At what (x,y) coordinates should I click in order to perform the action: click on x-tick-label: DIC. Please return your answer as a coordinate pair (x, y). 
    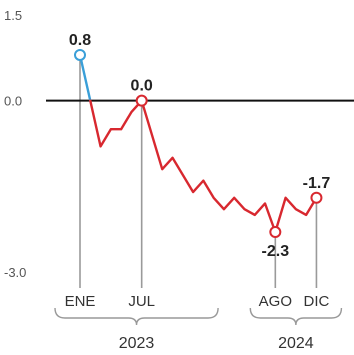
    Looking at the image, I should click on (317, 301).